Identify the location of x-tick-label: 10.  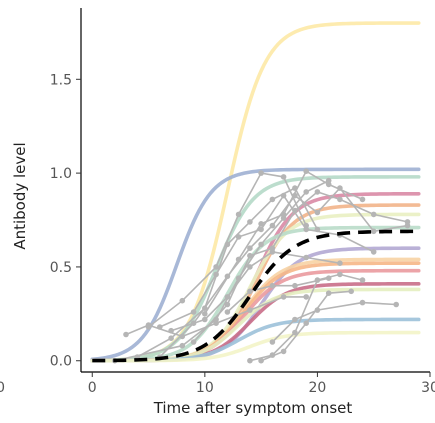
(205, 388).